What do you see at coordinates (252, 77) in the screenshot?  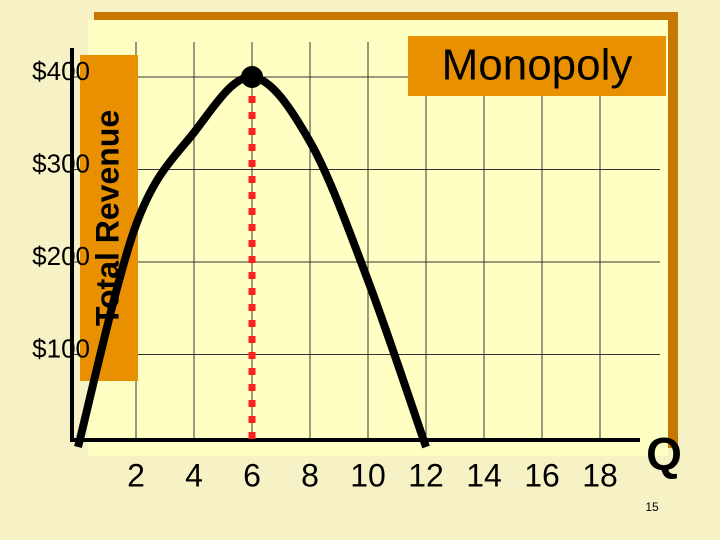 I see `peak-point` at bounding box center [252, 77].